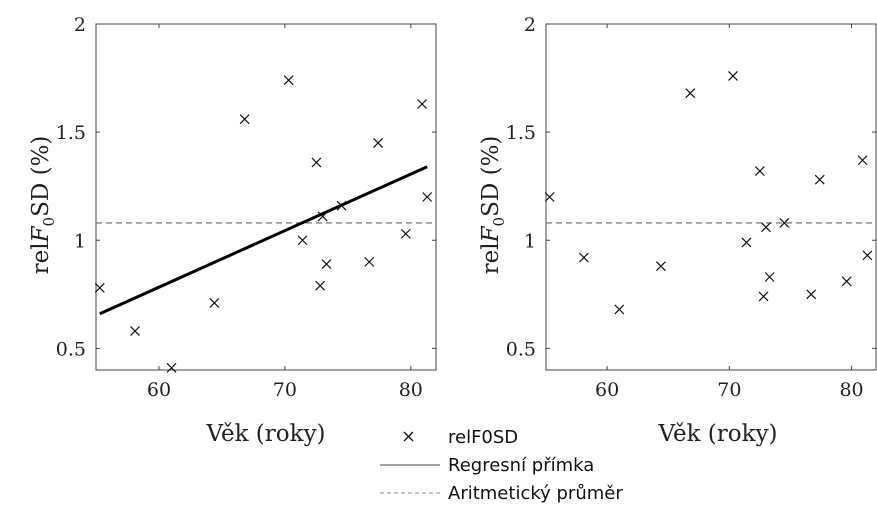 The width and height of the screenshot is (877, 506). Describe the element at coordinates (483, 437) in the screenshot. I see `legend-scatter-label: relF0SD` at that location.